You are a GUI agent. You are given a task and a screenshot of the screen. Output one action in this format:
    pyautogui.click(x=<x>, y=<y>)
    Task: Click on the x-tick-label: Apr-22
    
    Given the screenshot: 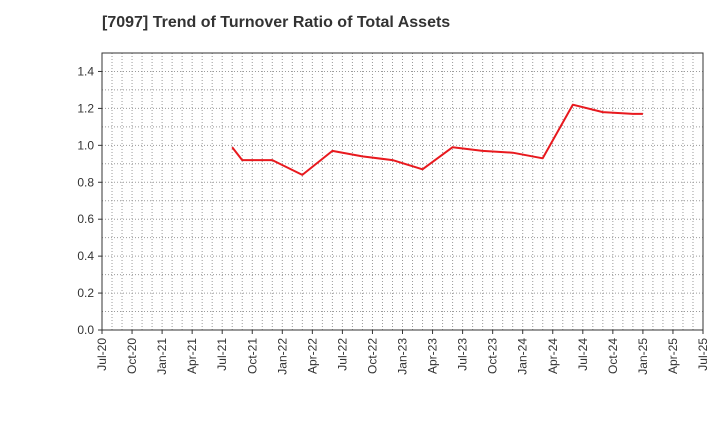 What is the action you would take?
    pyautogui.click(x=312, y=356)
    